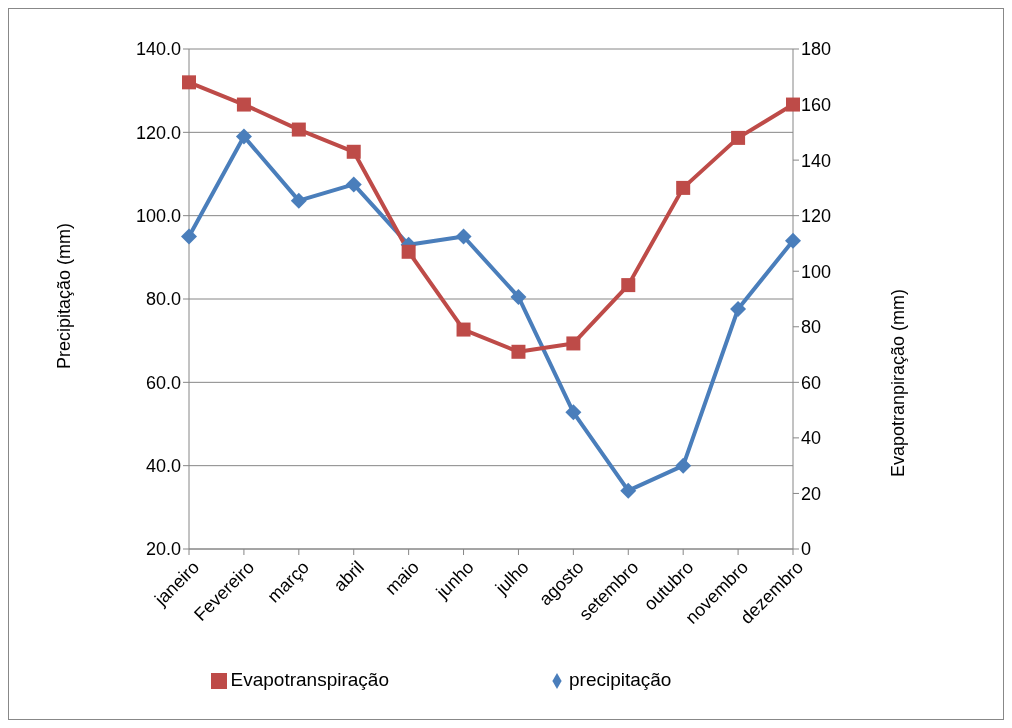 The width and height of the screenshot is (1012, 728). What do you see at coordinates (163, 549) in the screenshot?
I see `y-tick-label: 20.0` at bounding box center [163, 549].